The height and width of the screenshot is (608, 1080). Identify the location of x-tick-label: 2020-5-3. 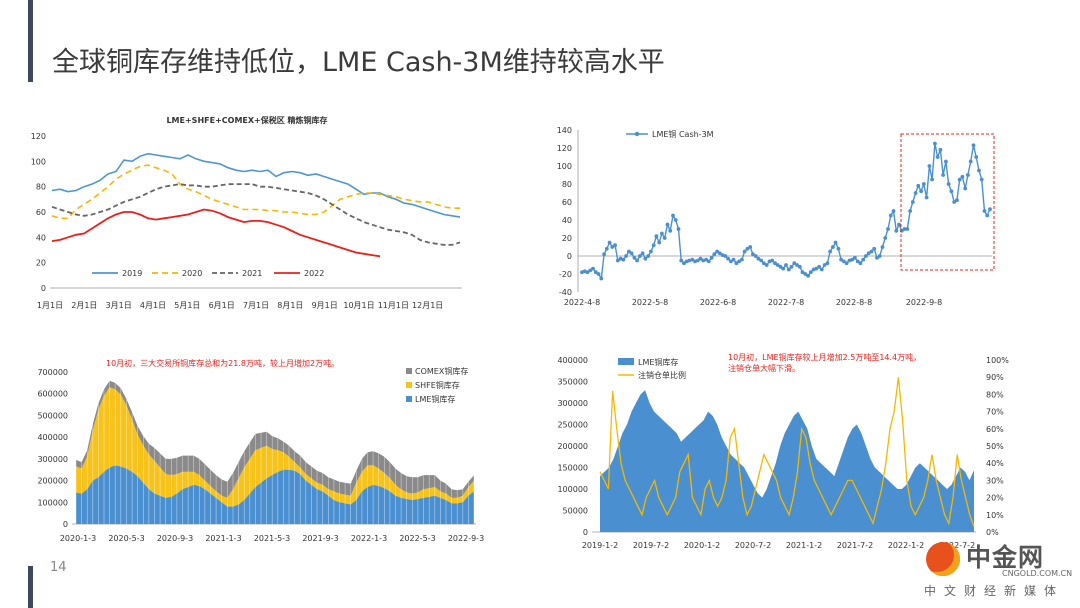
(126, 538).